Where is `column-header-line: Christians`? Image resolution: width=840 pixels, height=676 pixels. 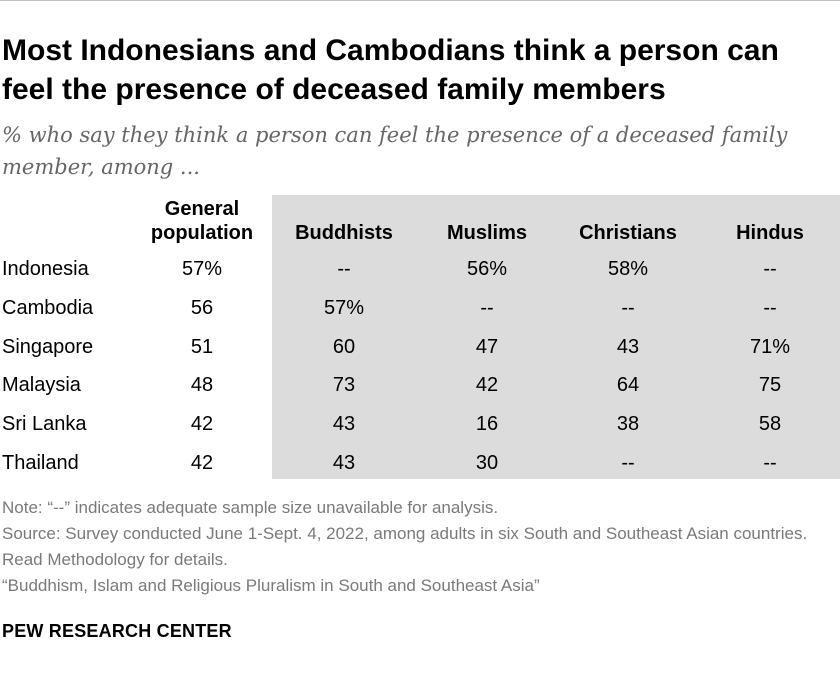 column-header-line: Christians is located at coordinates (628, 233).